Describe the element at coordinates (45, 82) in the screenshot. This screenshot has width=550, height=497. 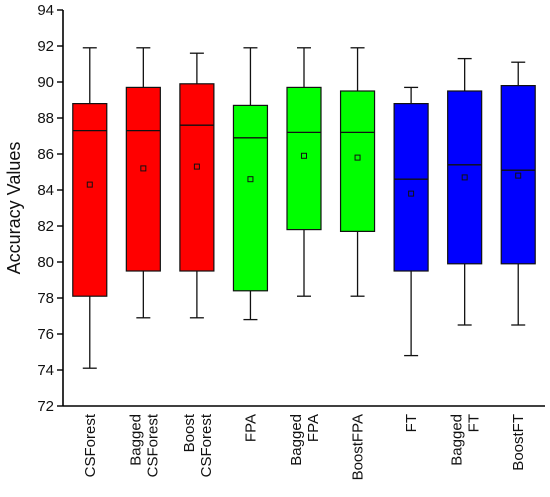
I see `y-tick-label: 90` at that location.